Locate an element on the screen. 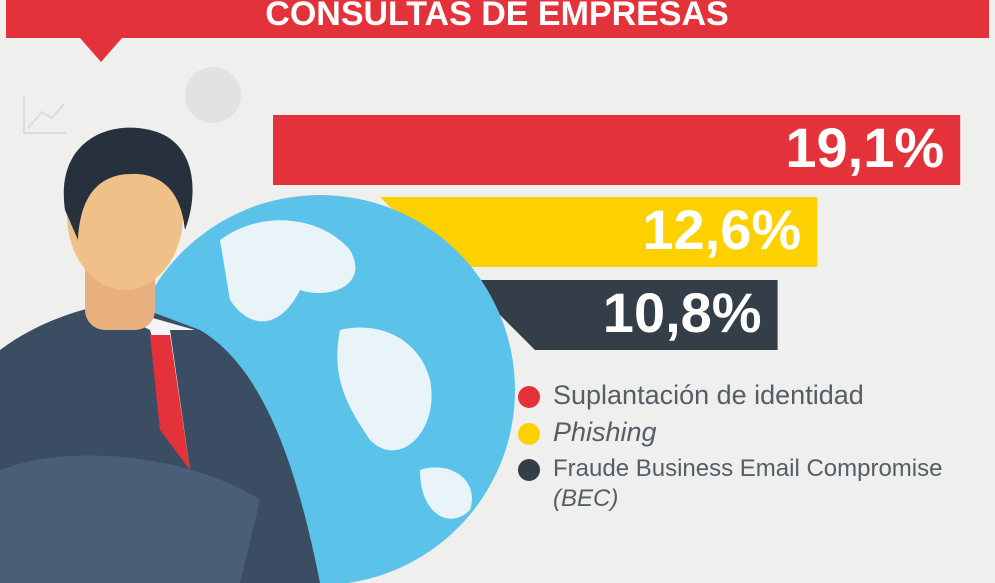  legend-label: Fraude Business Email Compromise (BEC) is located at coordinates (747, 483).